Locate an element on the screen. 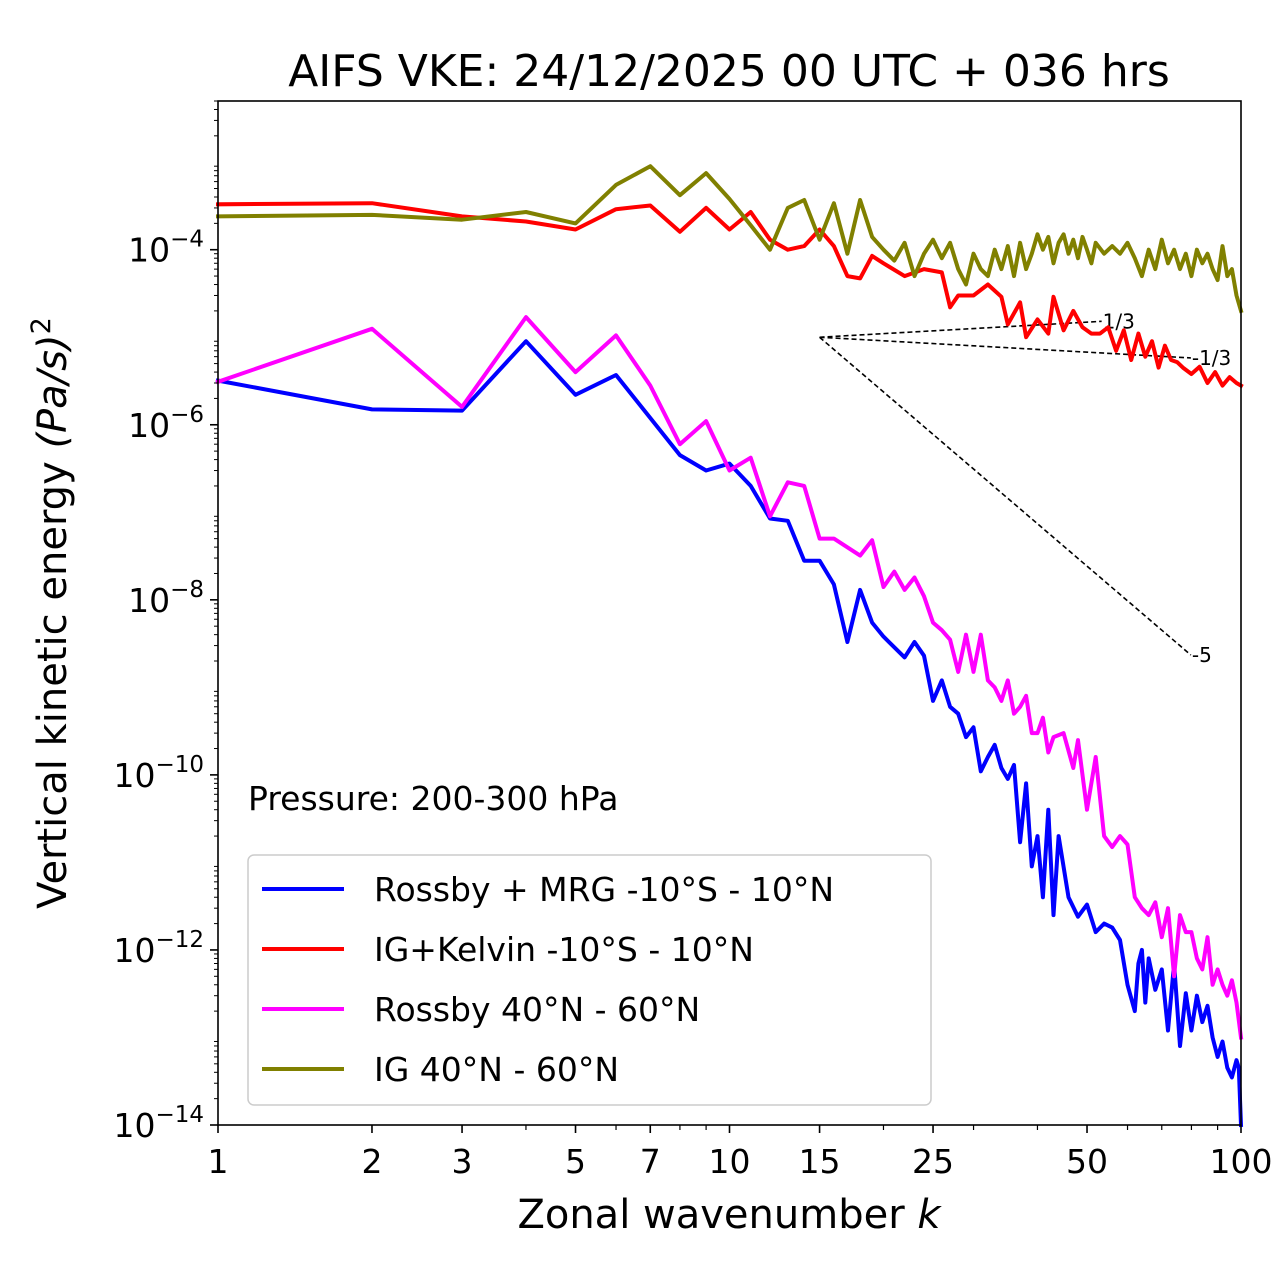 Image resolution: width=1280 pixels, height=1288 pixels. y-tick-label: 10⁻¹⁴ is located at coordinates (158, 1123).